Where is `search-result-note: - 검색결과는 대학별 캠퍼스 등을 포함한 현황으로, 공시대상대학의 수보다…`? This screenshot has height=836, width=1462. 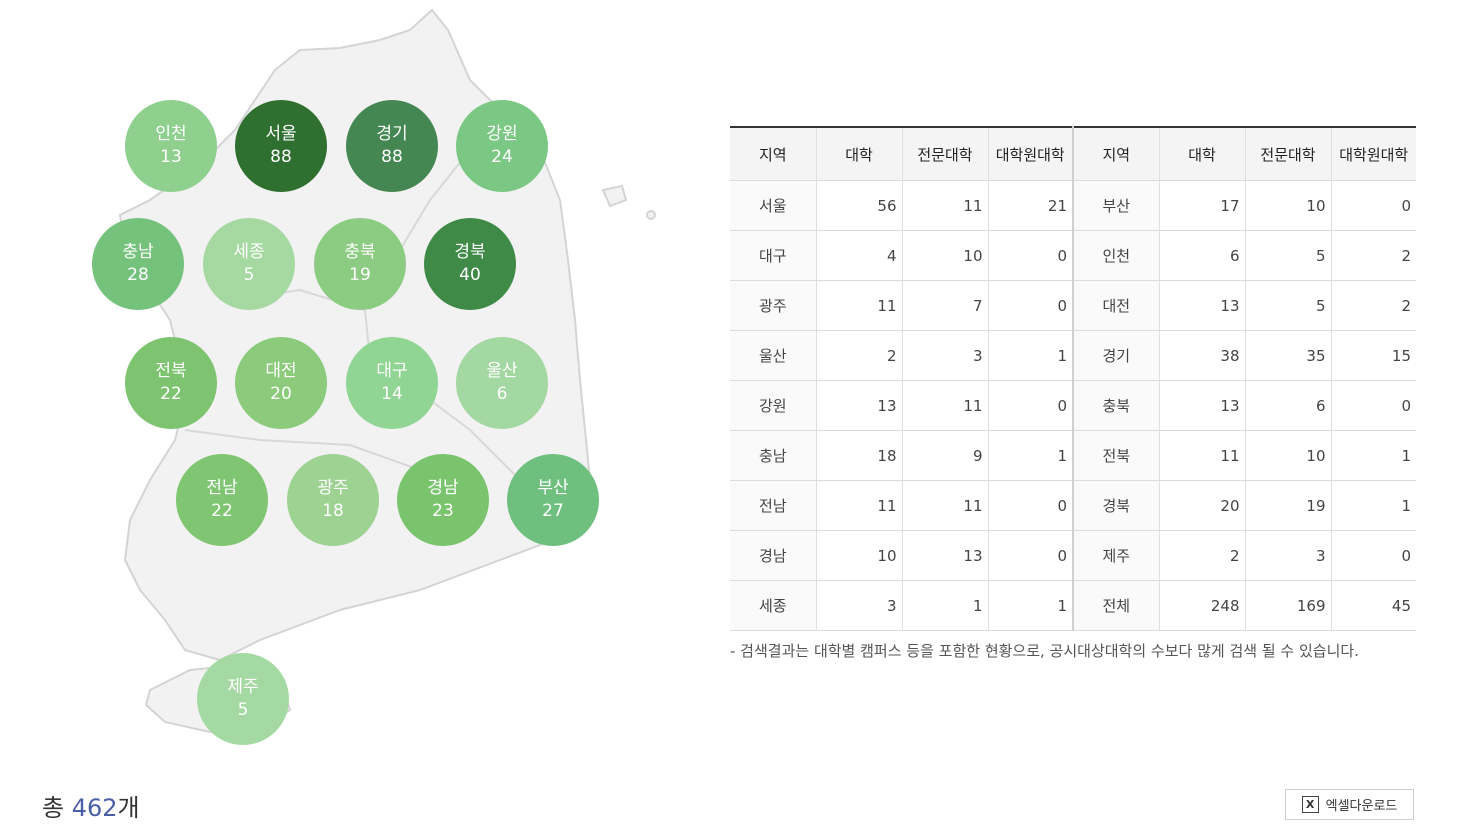 search-result-note: - 검색결과는 대학별 캠퍼스 등을 포함한 현황으로, 공시대상대학의 수보다… is located at coordinates (1044, 651).